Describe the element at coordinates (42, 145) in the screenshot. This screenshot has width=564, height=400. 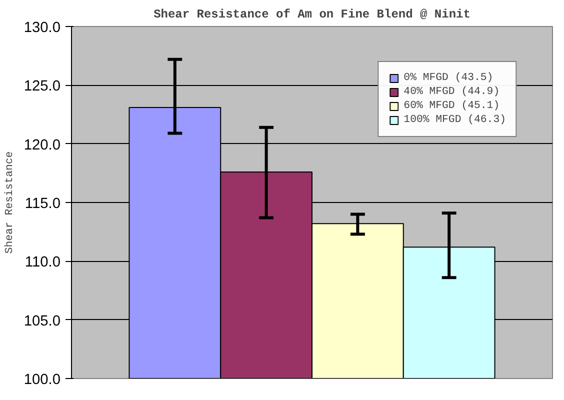
I see `y-tick-label: 120.0` at that location.